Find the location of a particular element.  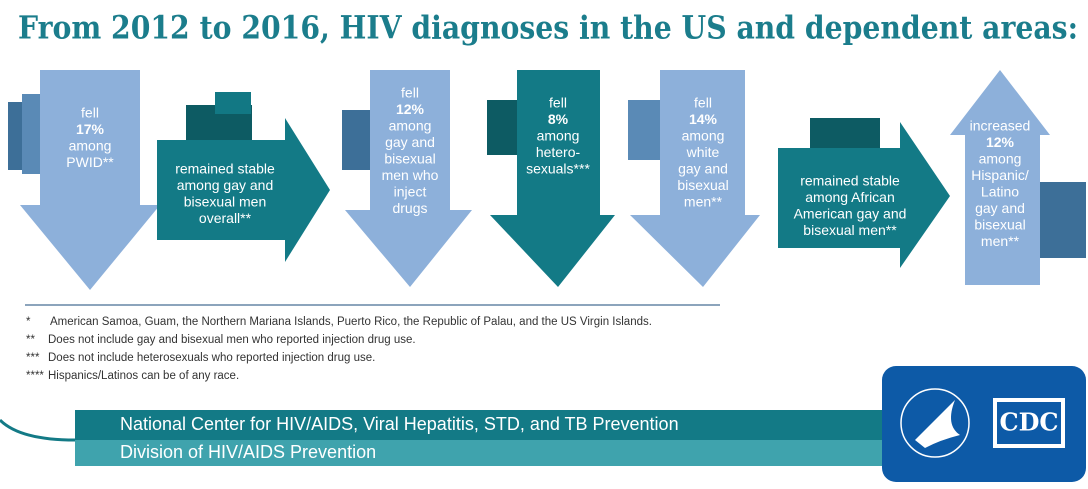

hhs-eagle is located at coordinates (937, 424).